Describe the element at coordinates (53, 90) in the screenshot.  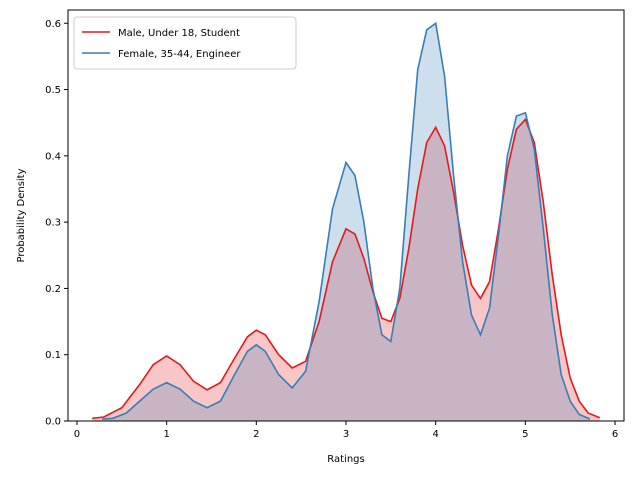
I see `y-tick-label: 0.5` at that location.